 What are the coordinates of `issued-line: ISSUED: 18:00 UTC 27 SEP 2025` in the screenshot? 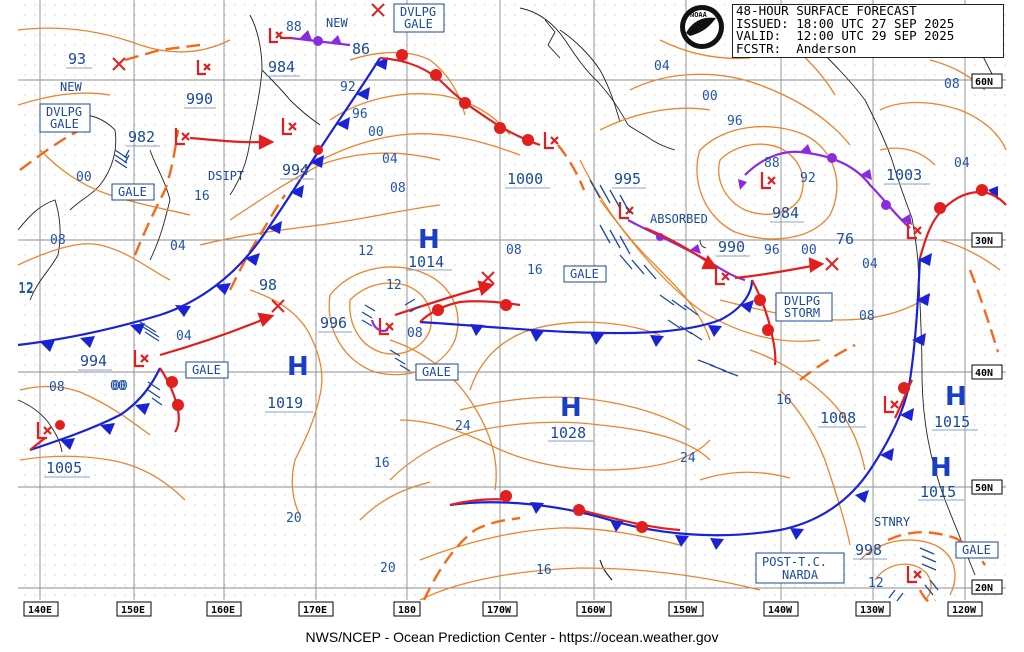 It's located at (845, 23).